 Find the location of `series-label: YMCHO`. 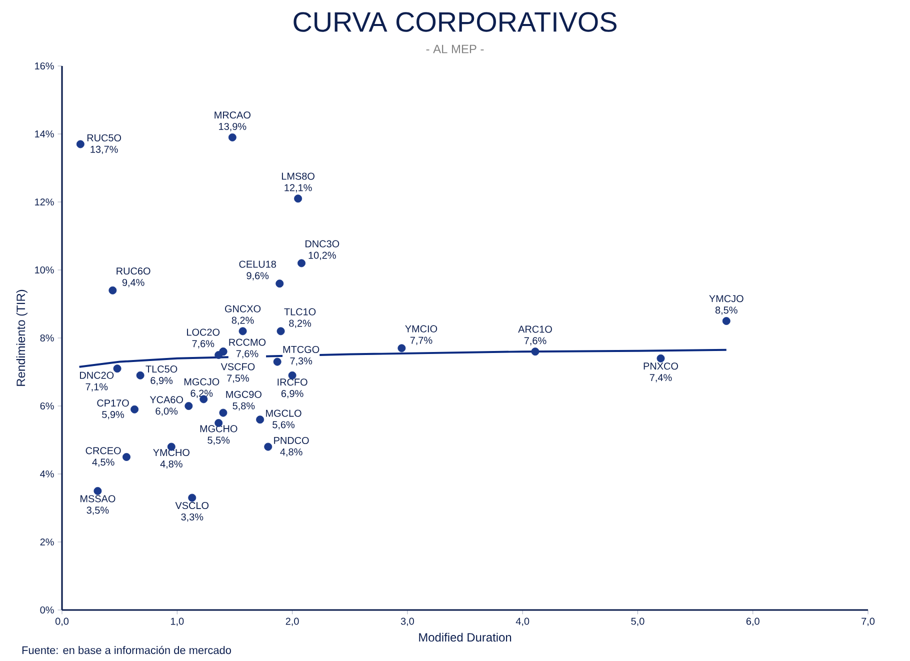

series-label: YMCHO is located at coordinates (171, 452).